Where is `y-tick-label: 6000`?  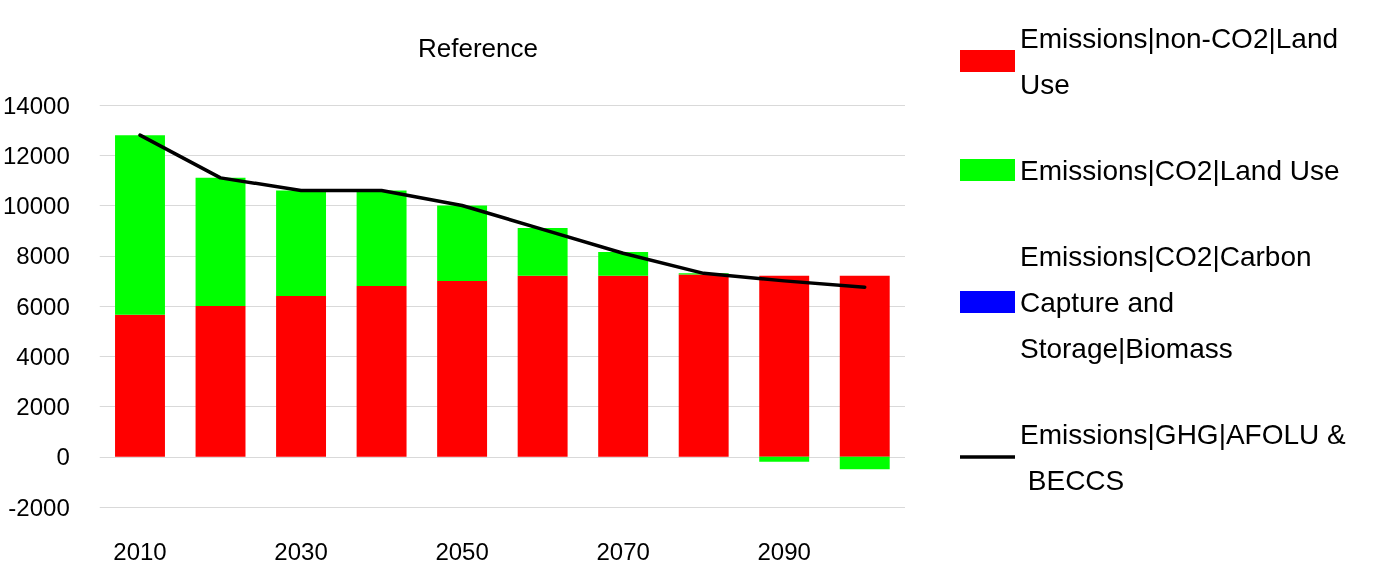 y-tick-label: 6000 is located at coordinates (43, 306).